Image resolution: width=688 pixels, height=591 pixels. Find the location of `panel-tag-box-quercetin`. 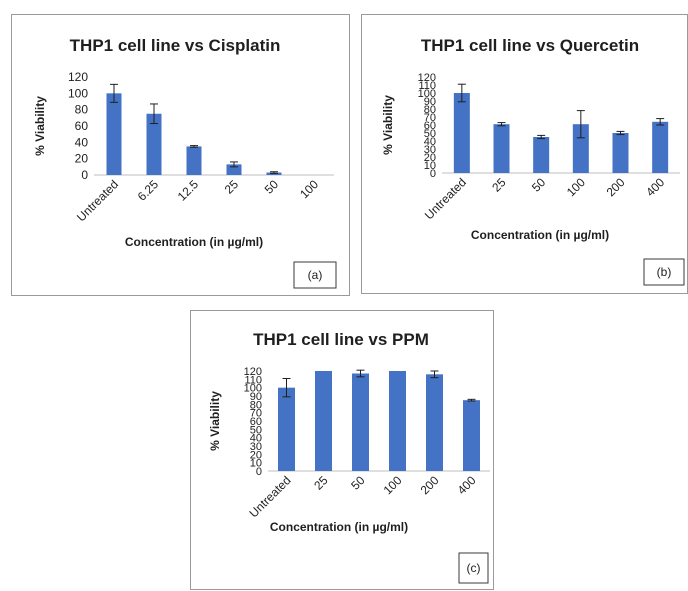

panel-tag-box-quercetin is located at coordinates (664, 272).